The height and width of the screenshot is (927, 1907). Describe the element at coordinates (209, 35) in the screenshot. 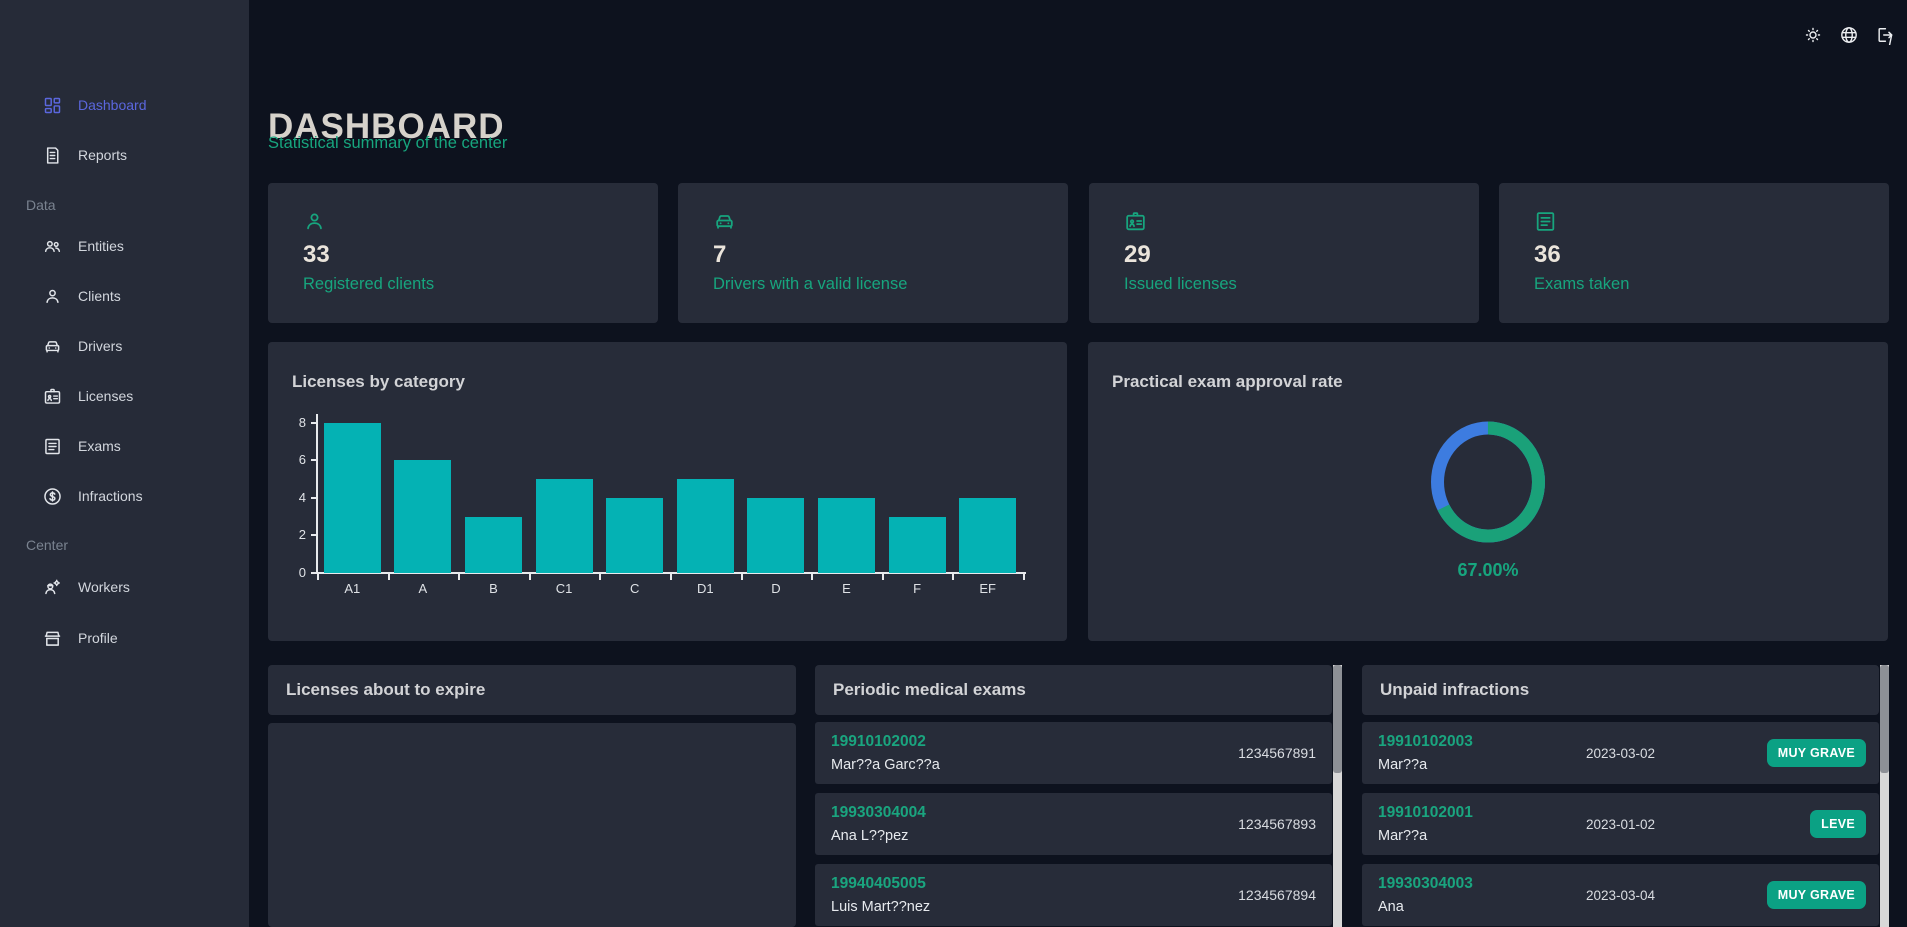

I see `menu-toggle-button` at that location.